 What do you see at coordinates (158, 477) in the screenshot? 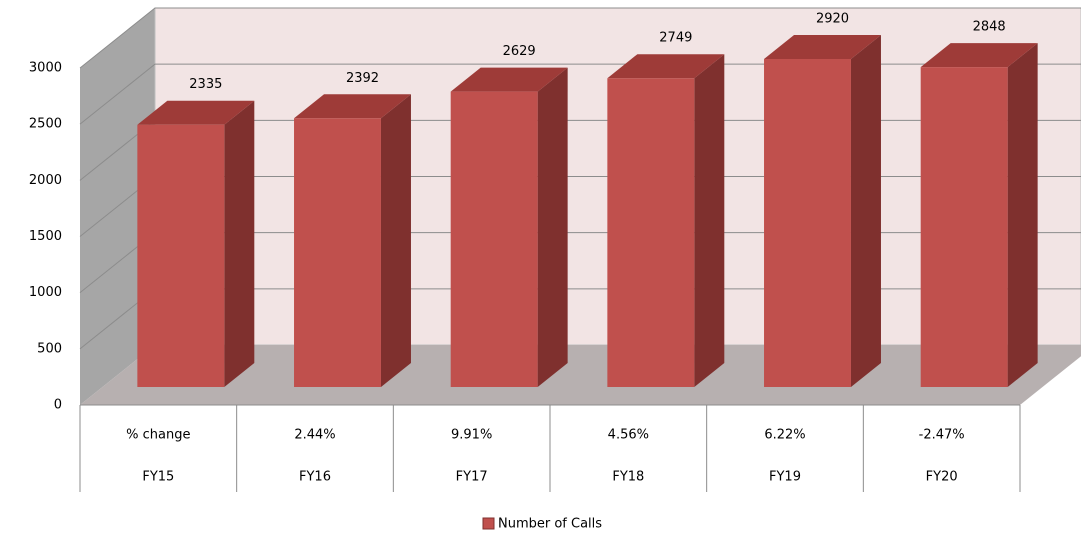
I see `x-tick-label: FY15` at bounding box center [158, 477].